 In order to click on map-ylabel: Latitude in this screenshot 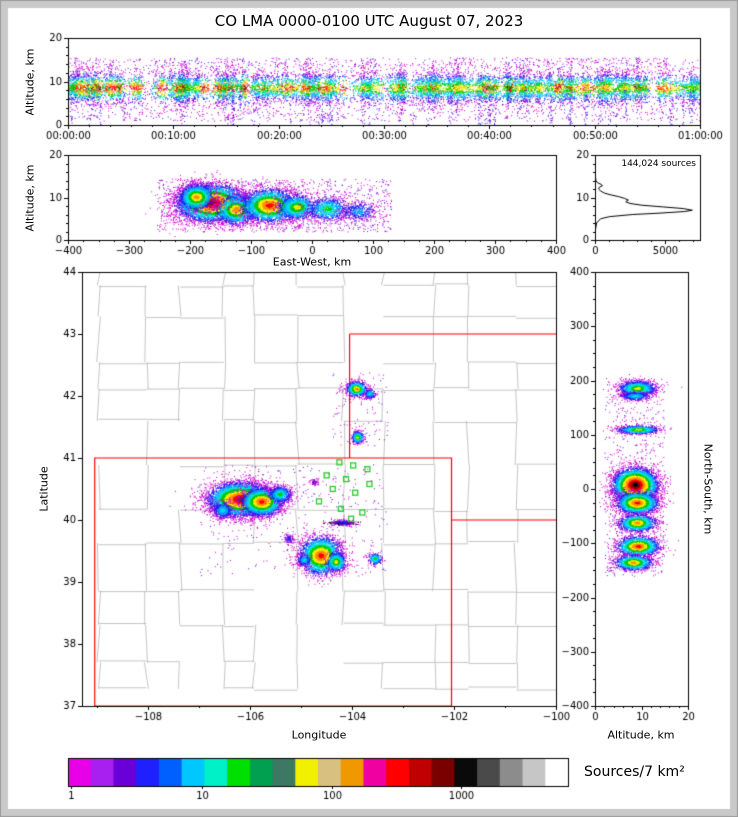, I will do `click(44, 489)`.